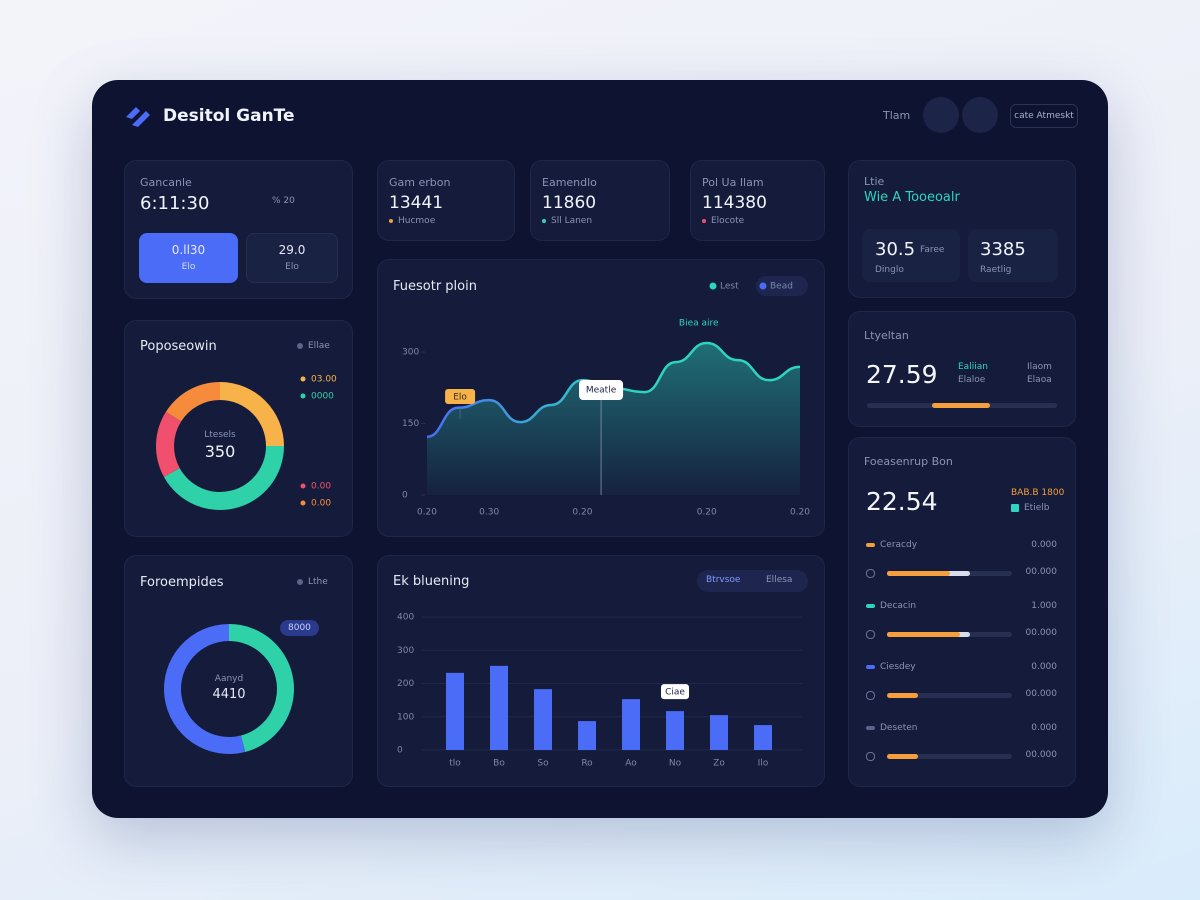  What do you see at coordinates (410, 353) in the screenshot?
I see `y-tick-label: 300` at bounding box center [410, 353].